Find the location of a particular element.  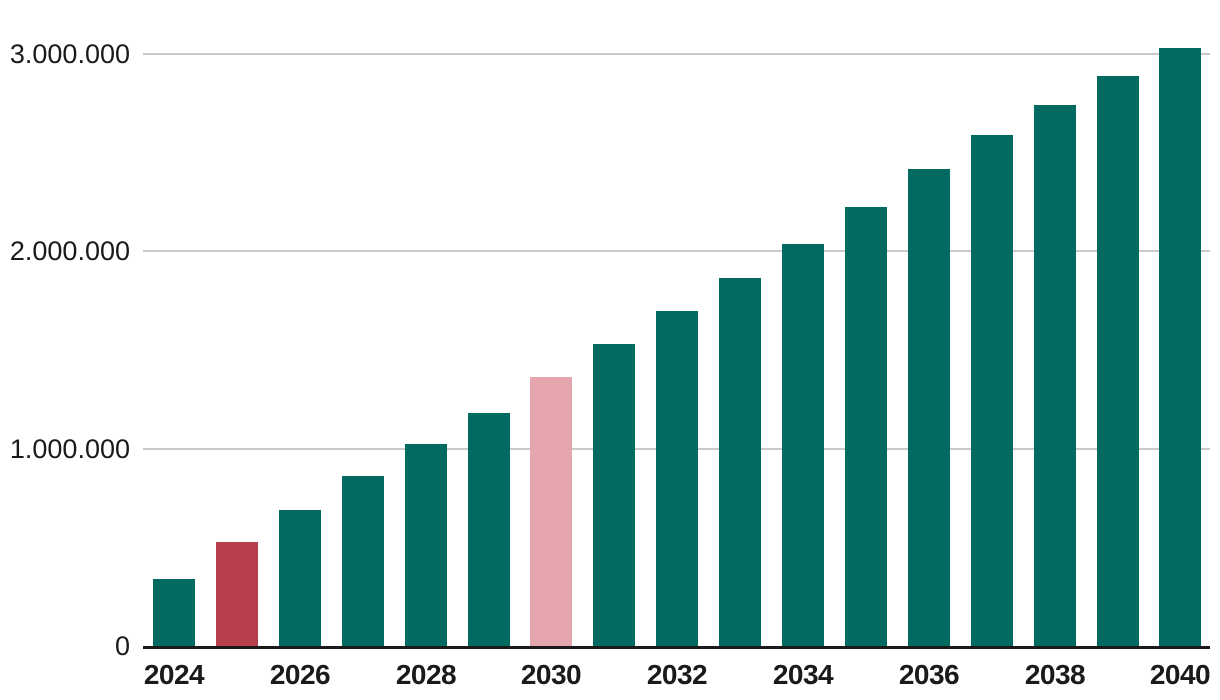

bar-2032 is located at coordinates (677, 478).